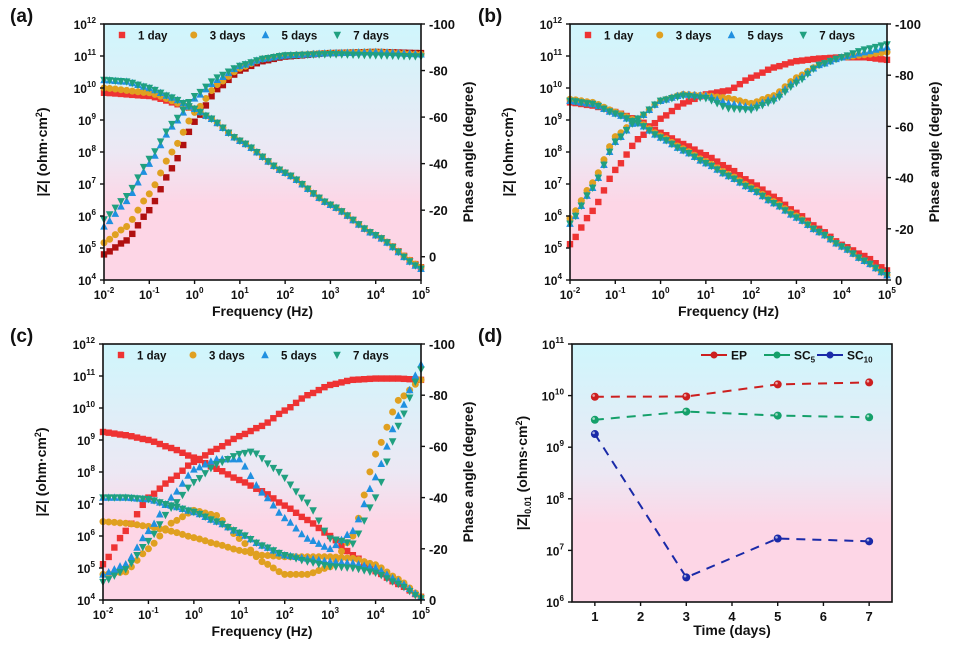 This screenshot has height=653, width=955. I want to click on x-tick-label: 10¹, so click(706, 294).